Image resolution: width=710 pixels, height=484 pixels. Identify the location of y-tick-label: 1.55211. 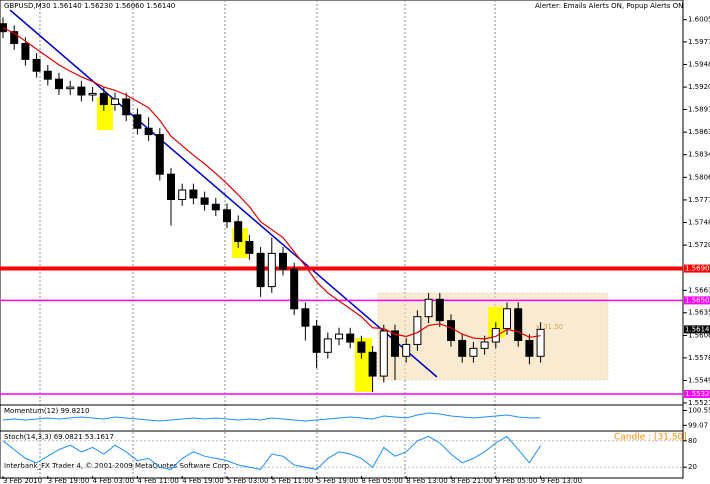
(699, 403).